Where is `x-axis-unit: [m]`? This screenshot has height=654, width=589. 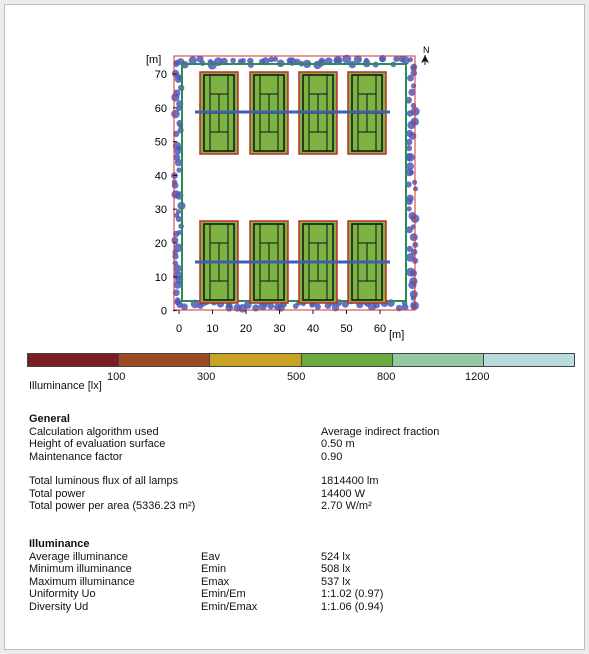
x-axis-unit: [m] is located at coordinates (396, 335).